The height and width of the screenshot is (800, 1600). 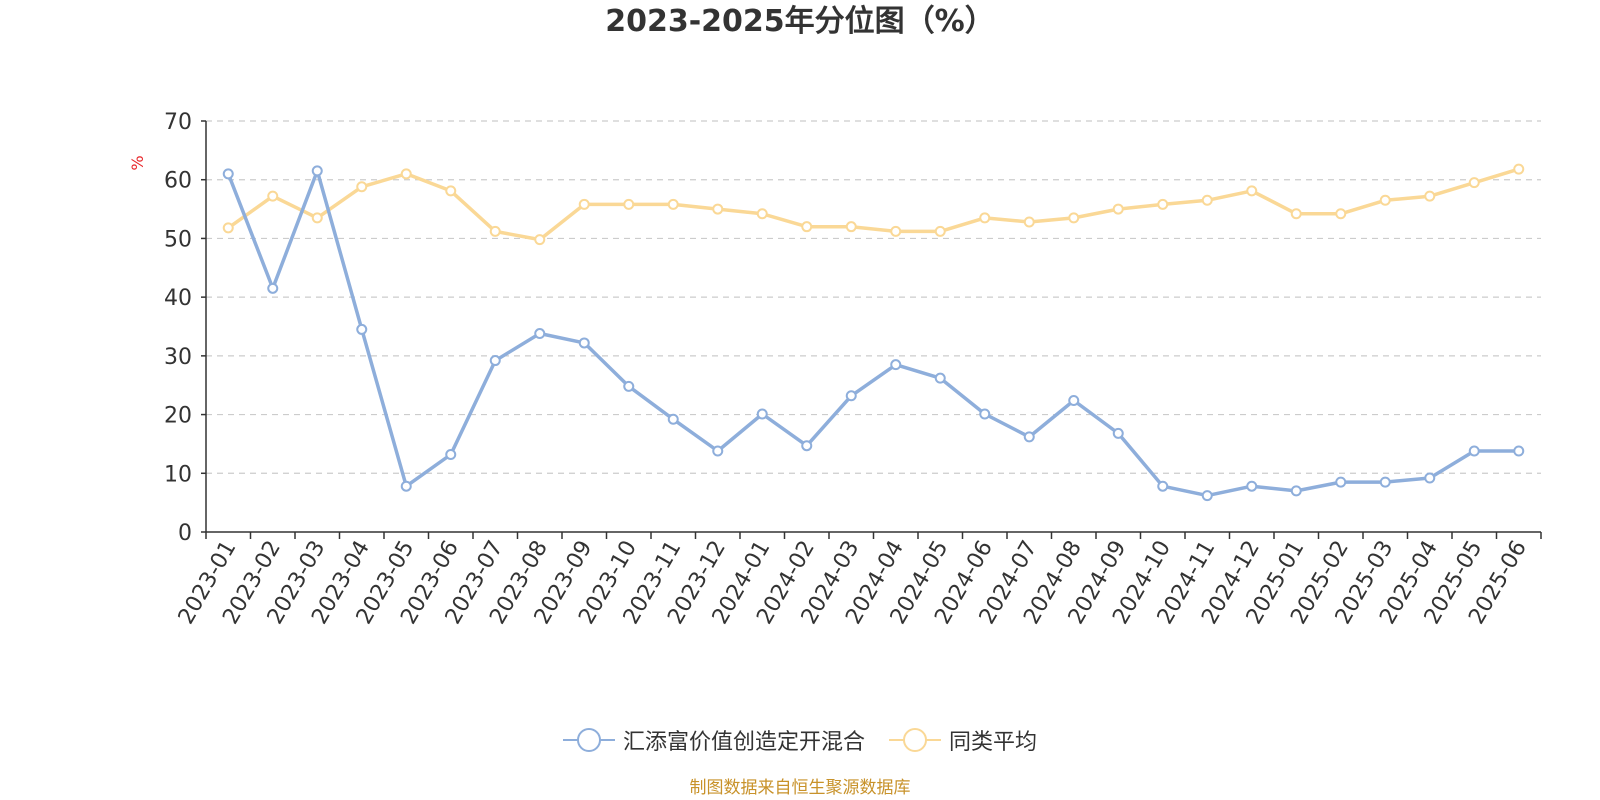 What do you see at coordinates (178, 474) in the screenshot?
I see `y-tick-label: 10` at bounding box center [178, 474].